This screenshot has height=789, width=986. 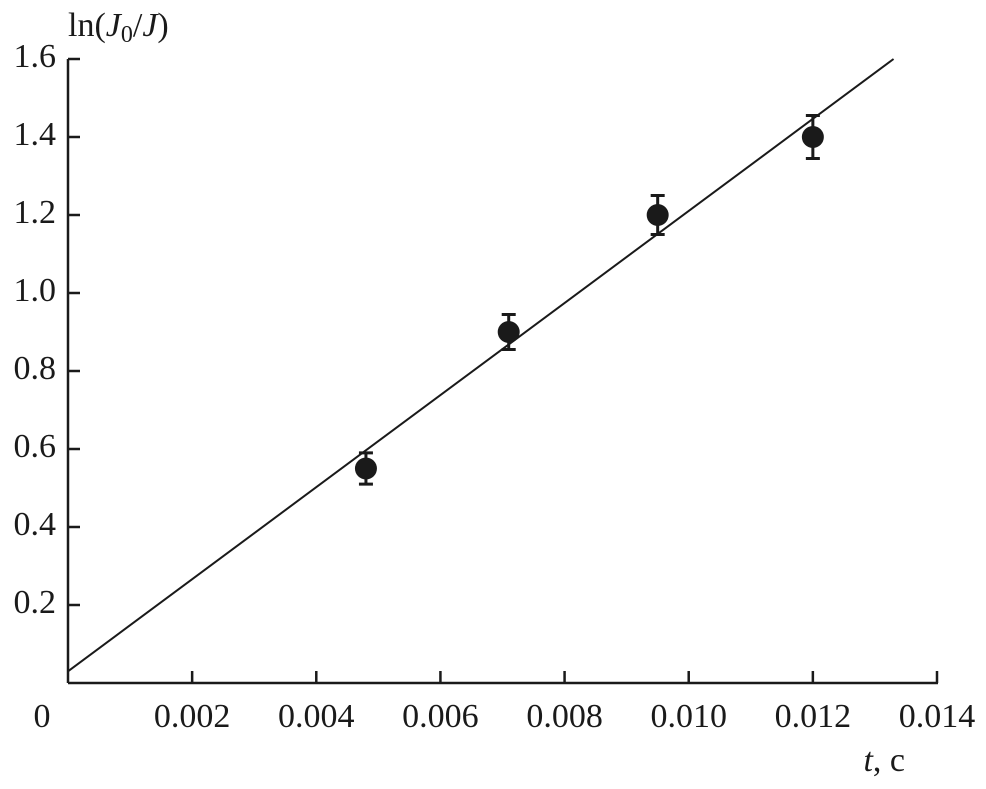 I want to click on y-tick-label: 0.2, so click(x=35, y=602).